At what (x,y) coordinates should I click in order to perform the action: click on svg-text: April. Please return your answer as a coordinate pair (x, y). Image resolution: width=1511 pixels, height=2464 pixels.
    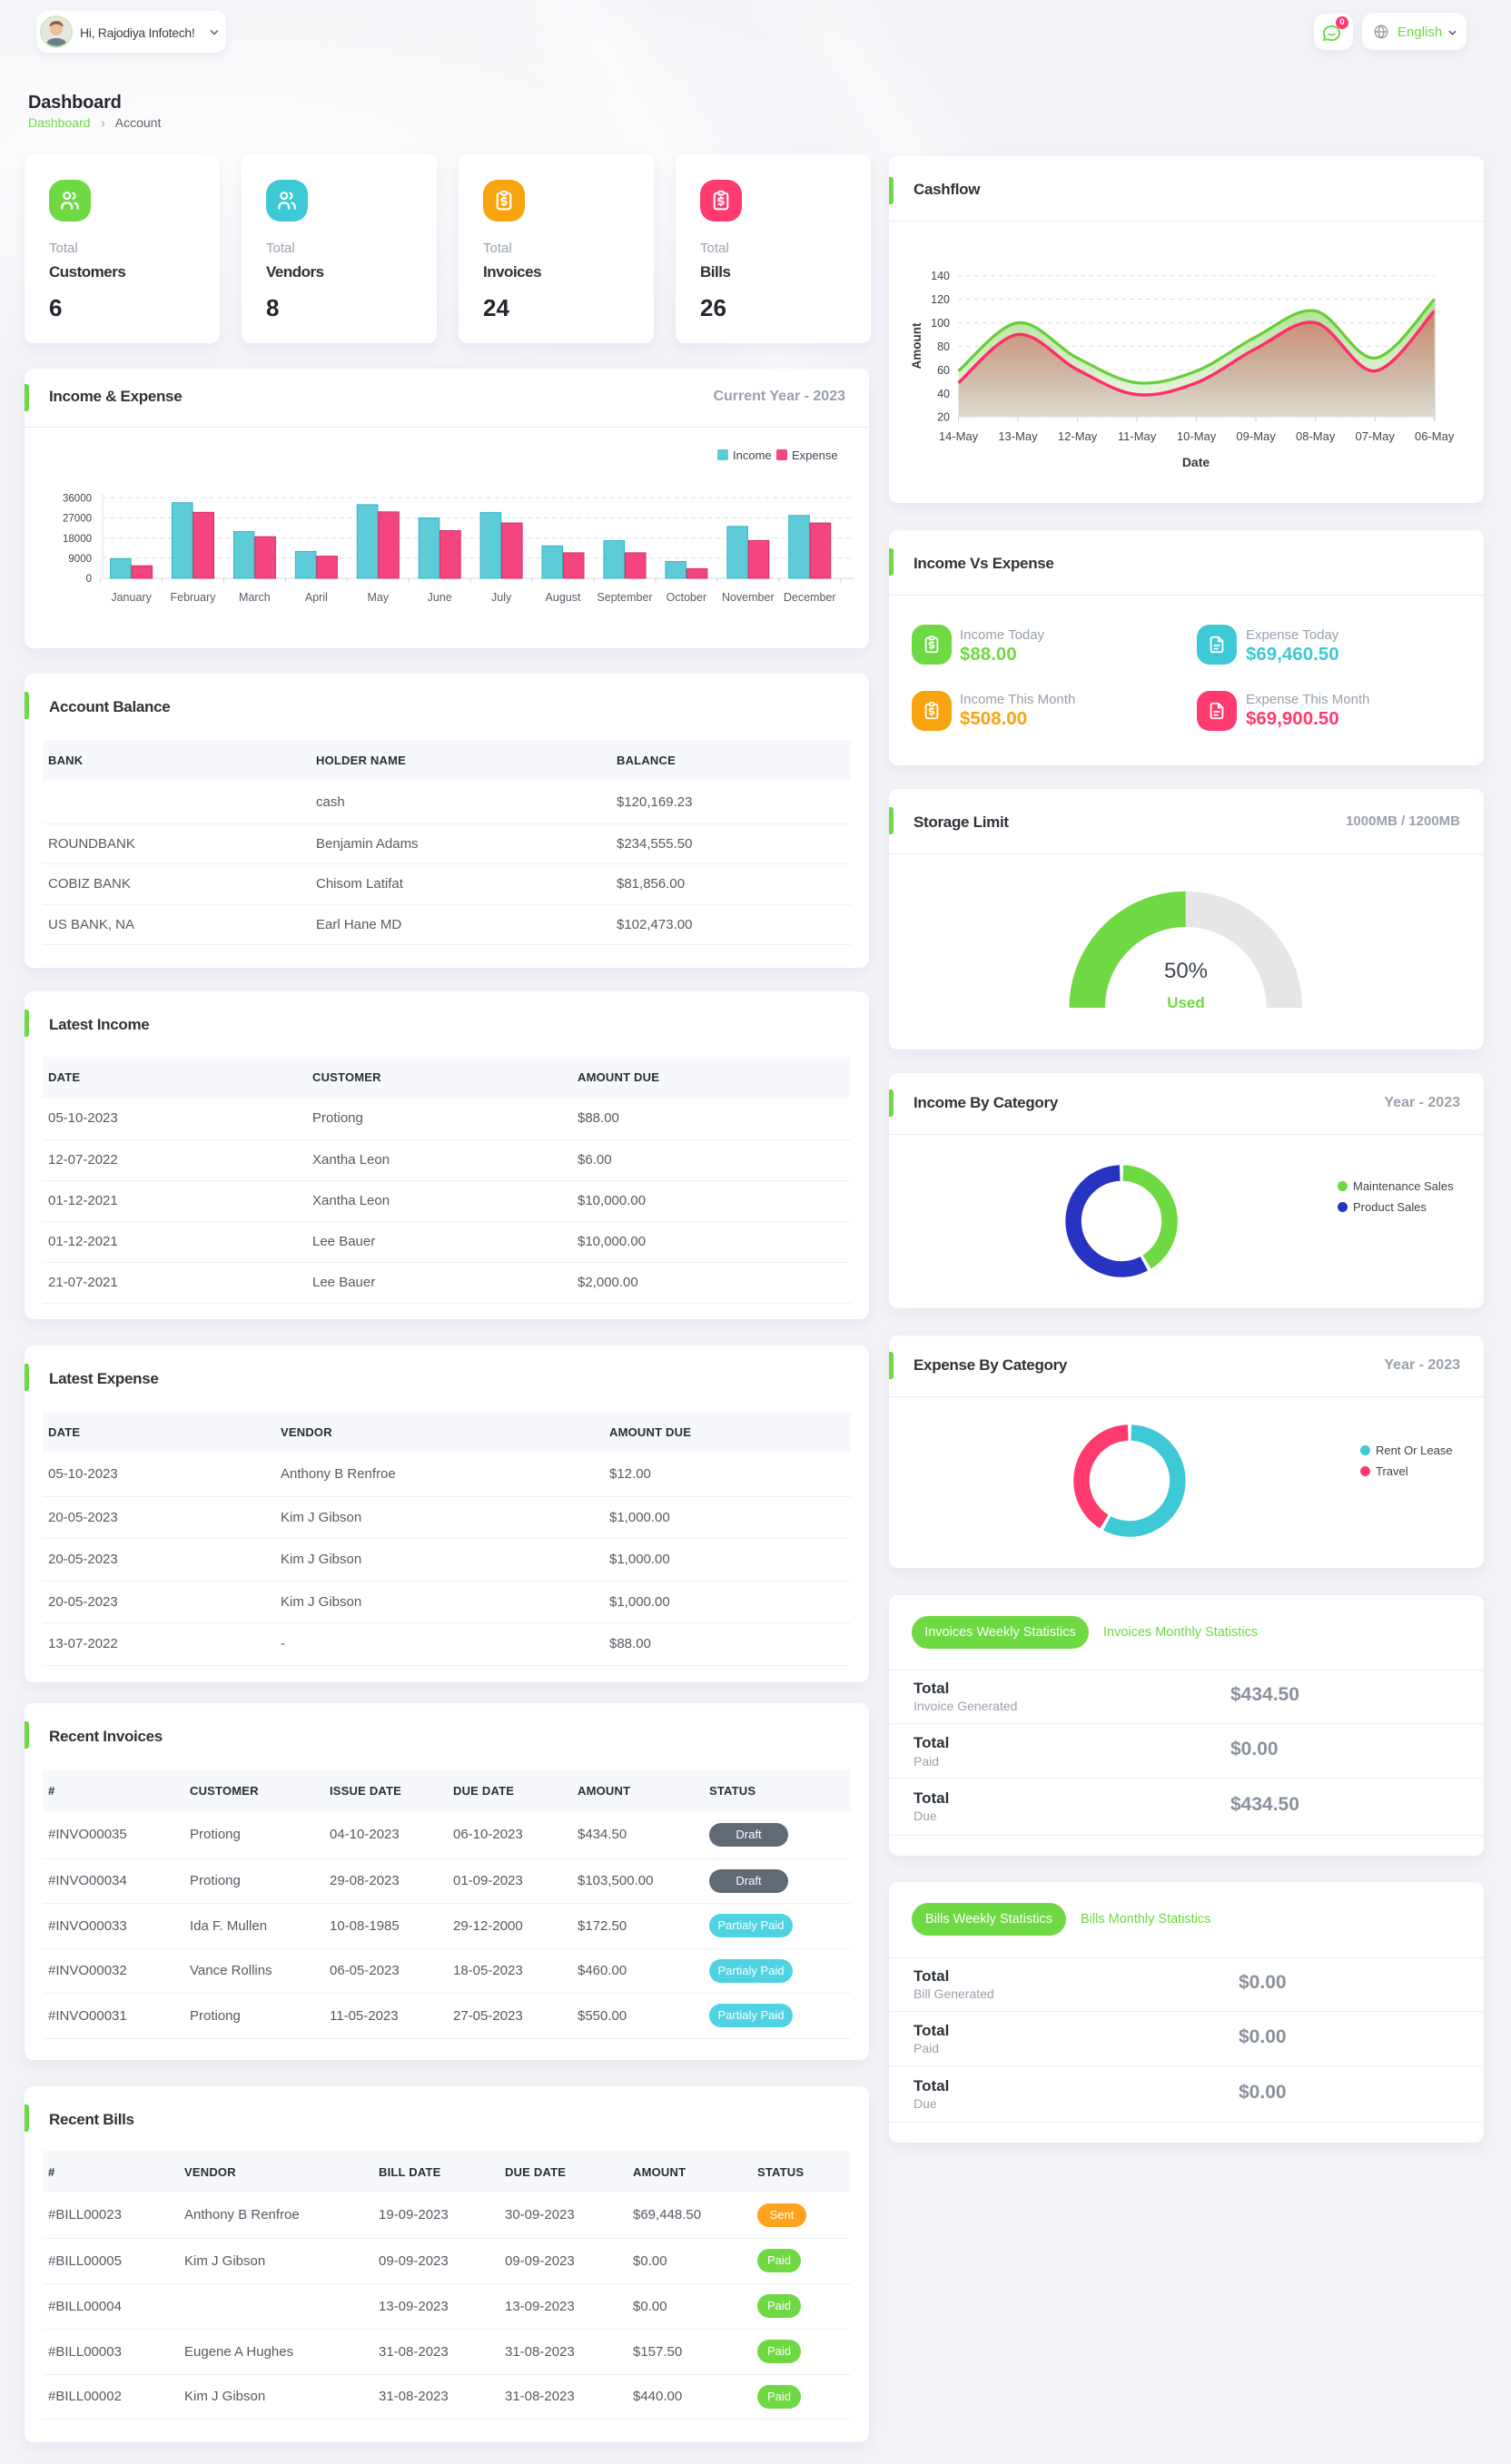
    Looking at the image, I should click on (316, 597).